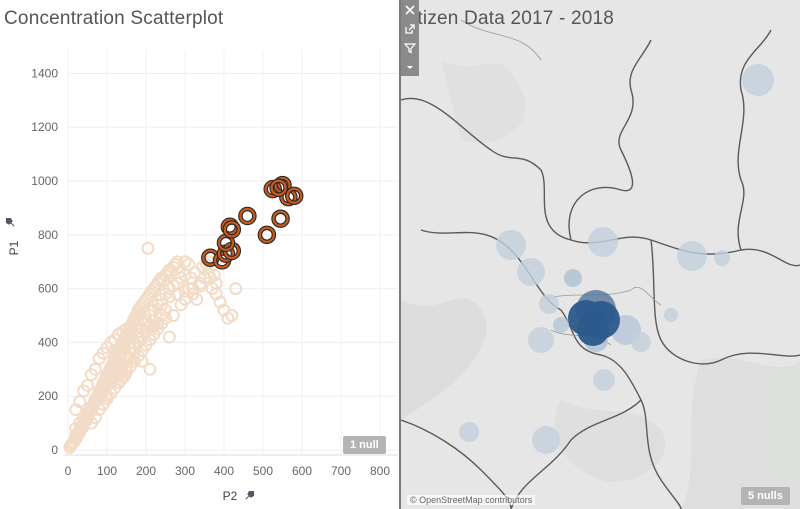  What do you see at coordinates (44, 181) in the screenshot?
I see `y-tick-label: 1000` at bounding box center [44, 181].